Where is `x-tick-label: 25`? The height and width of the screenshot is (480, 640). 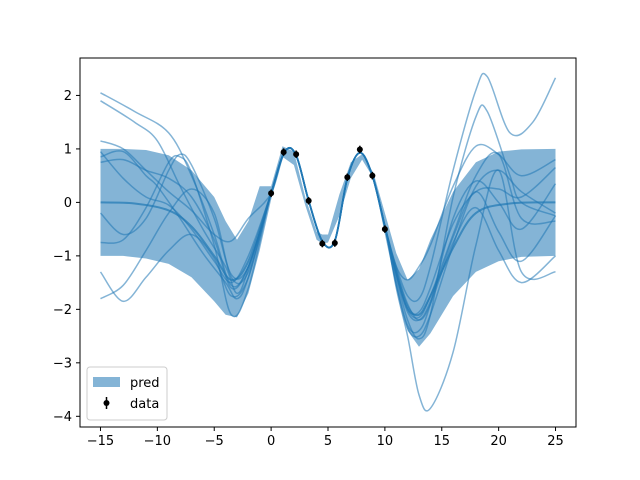 x-tick-label: 25 is located at coordinates (555, 441).